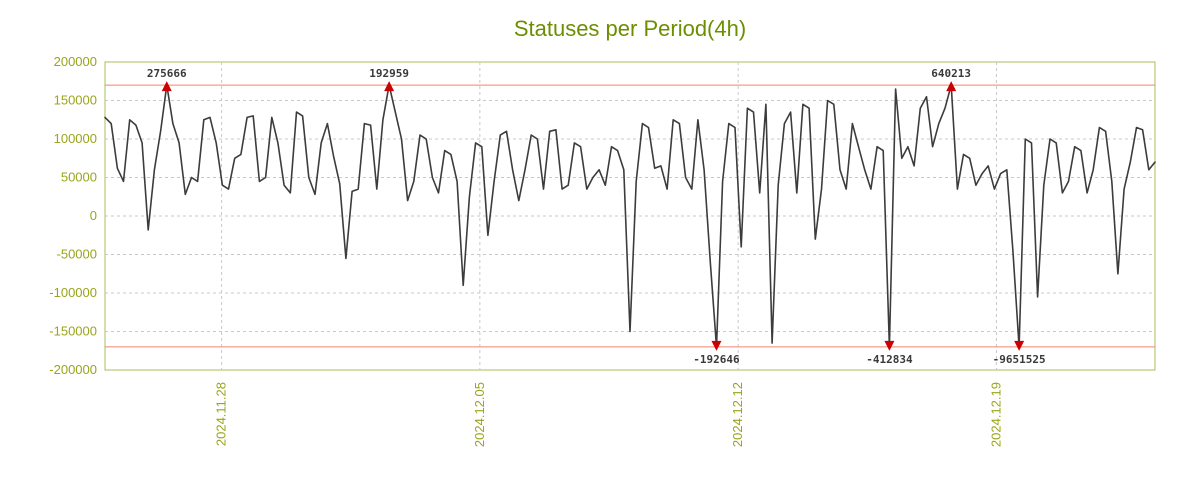  Describe the element at coordinates (630, 28) in the screenshot. I see `chart-title: Statuses per Period(4h)` at that location.